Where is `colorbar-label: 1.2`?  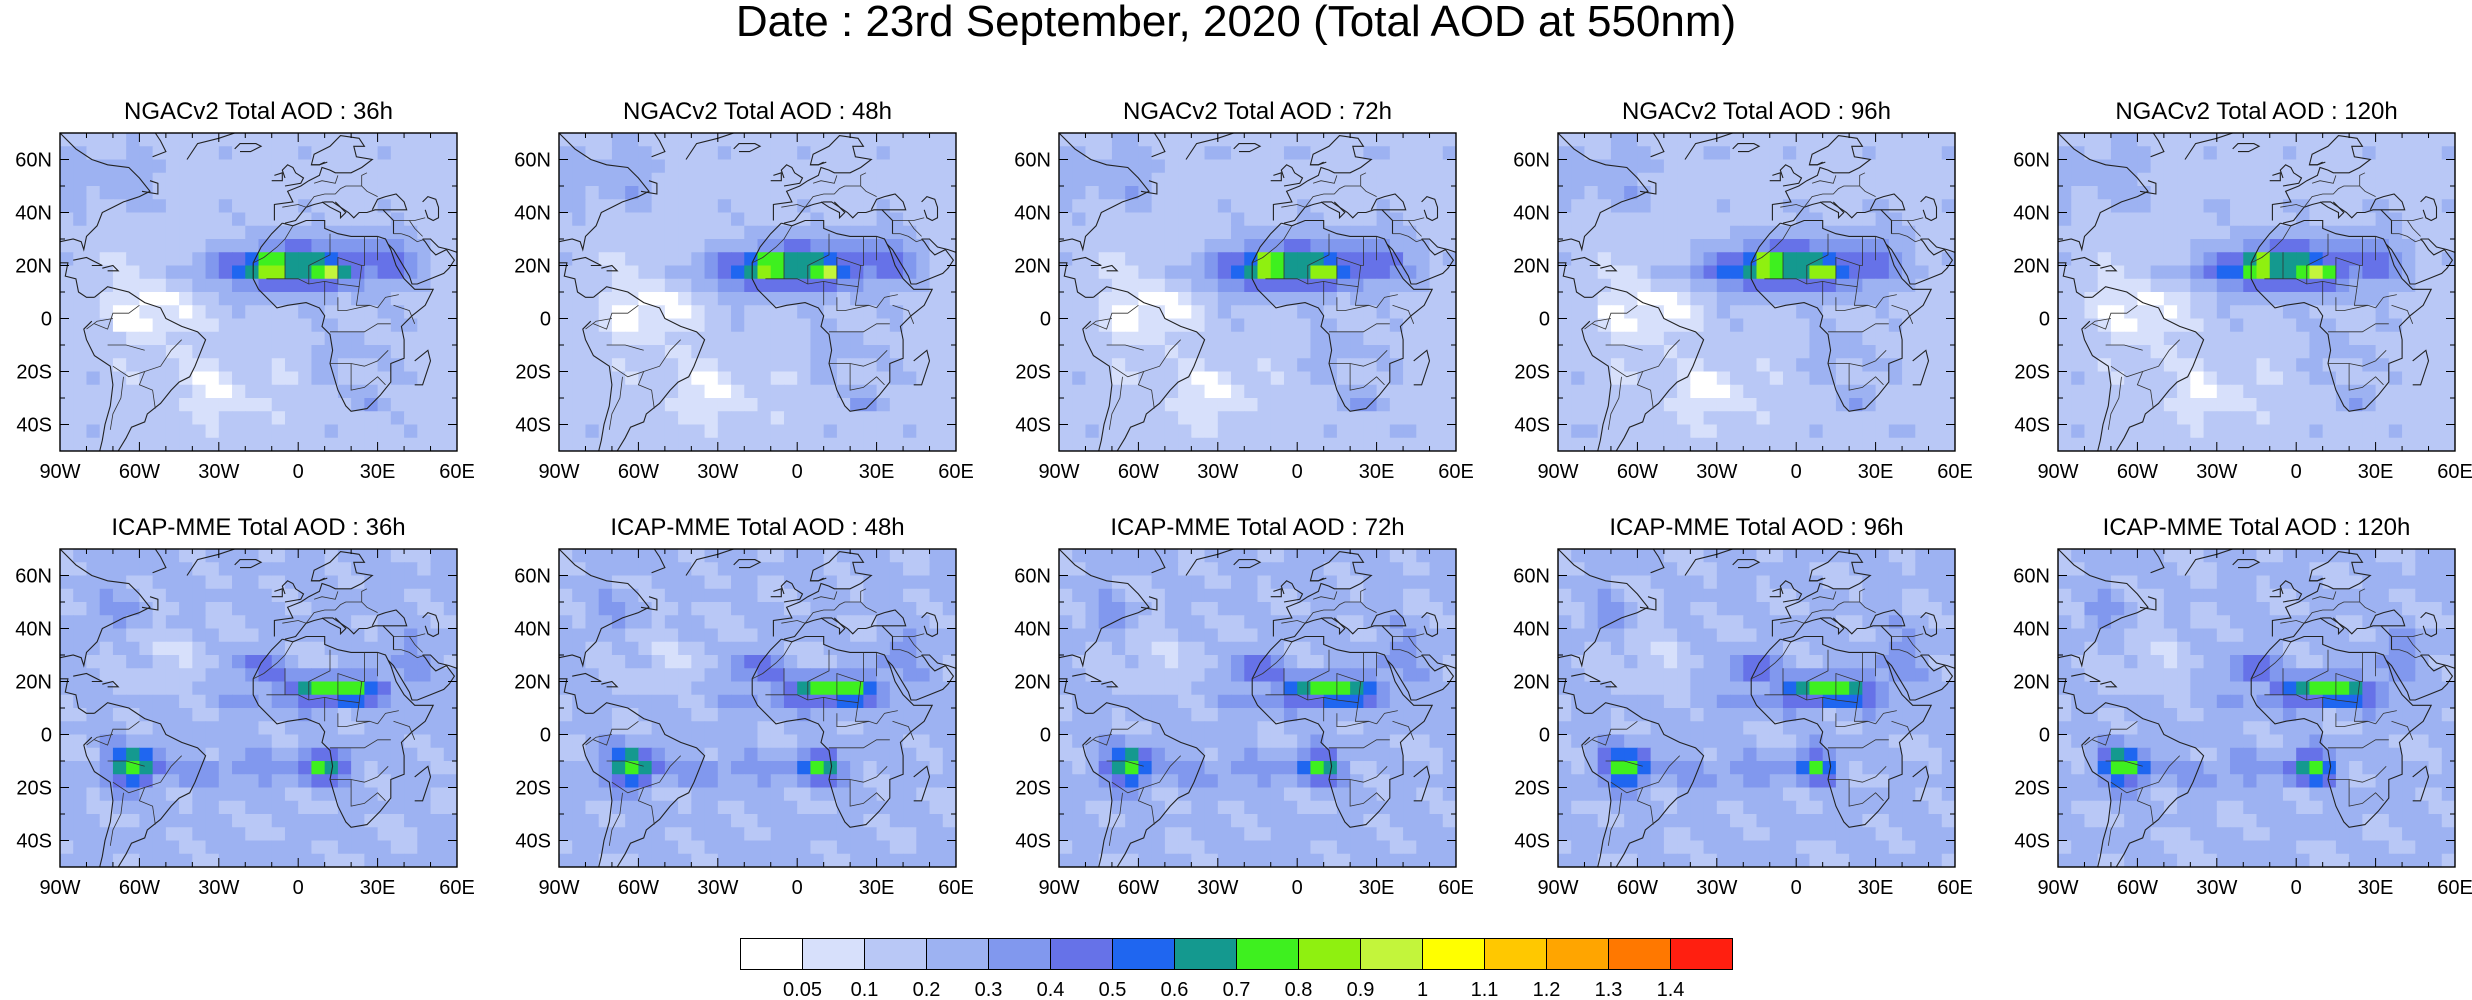
colorbar-label: 1.2 is located at coordinates (1547, 989).